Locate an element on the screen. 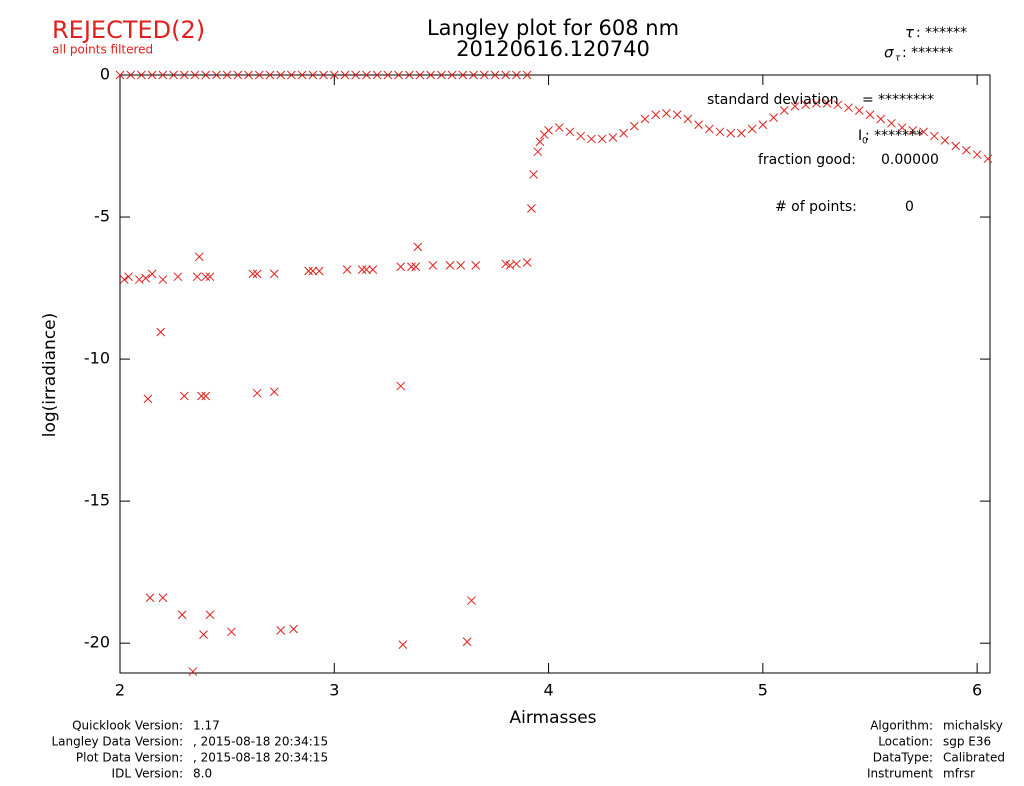 This screenshot has width=1024, height=786. x-tick-label: 3 is located at coordinates (334, 690).